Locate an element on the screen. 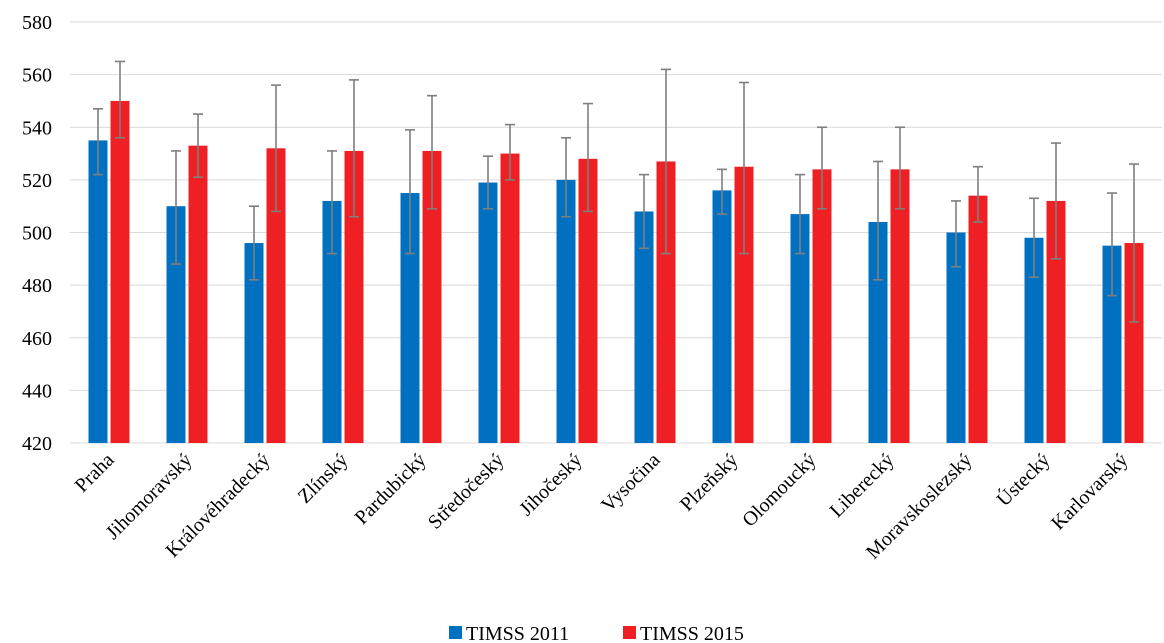 The height and width of the screenshot is (643, 1164). y-tick-label: 460 is located at coordinates (37, 339).